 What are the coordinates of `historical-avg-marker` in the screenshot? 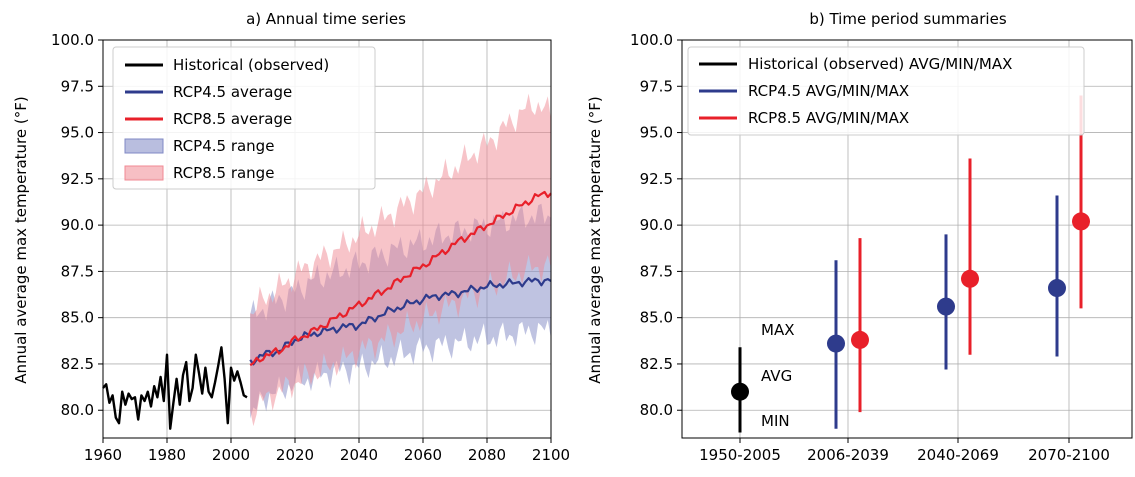 It's located at (740, 391).